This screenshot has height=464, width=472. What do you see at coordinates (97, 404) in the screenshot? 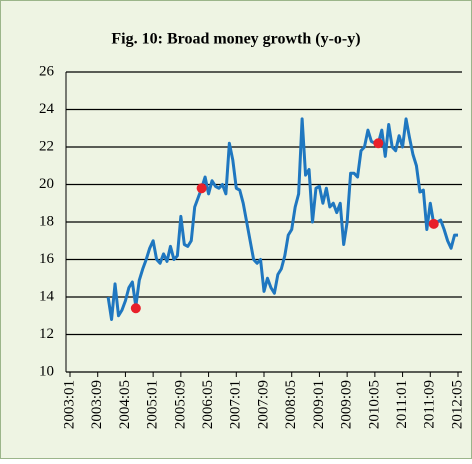
I see `x-tick-label: 2003:09` at bounding box center [97, 404].